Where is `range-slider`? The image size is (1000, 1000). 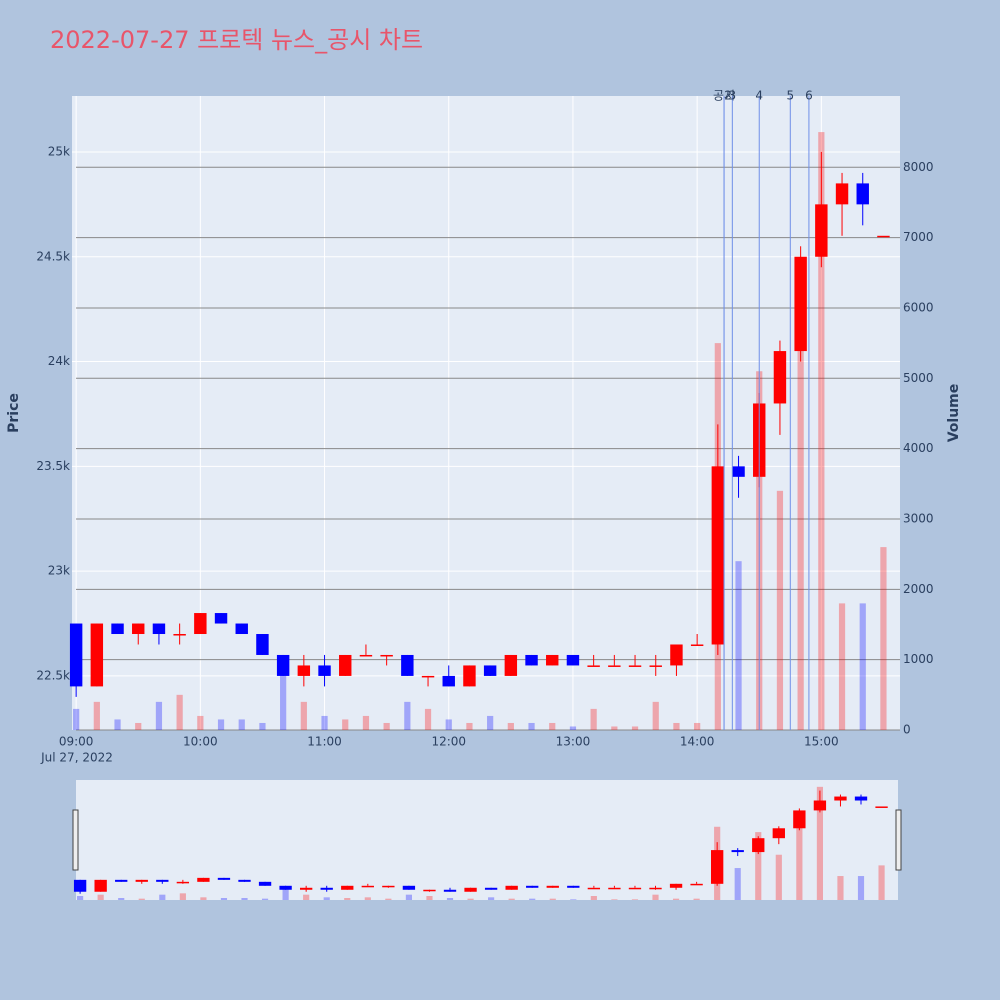
range-slider is located at coordinates (487, 840).